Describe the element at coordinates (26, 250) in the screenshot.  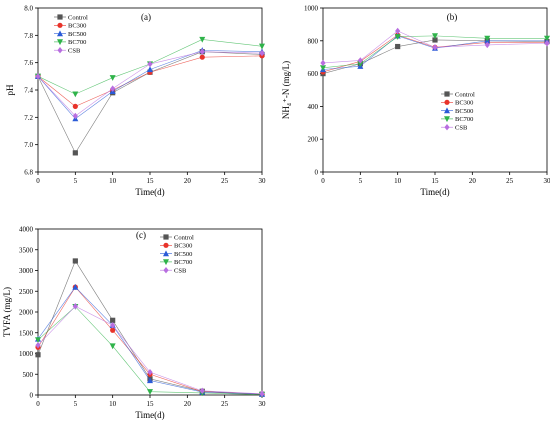
I see `y-tick-label: 3500` at that location.